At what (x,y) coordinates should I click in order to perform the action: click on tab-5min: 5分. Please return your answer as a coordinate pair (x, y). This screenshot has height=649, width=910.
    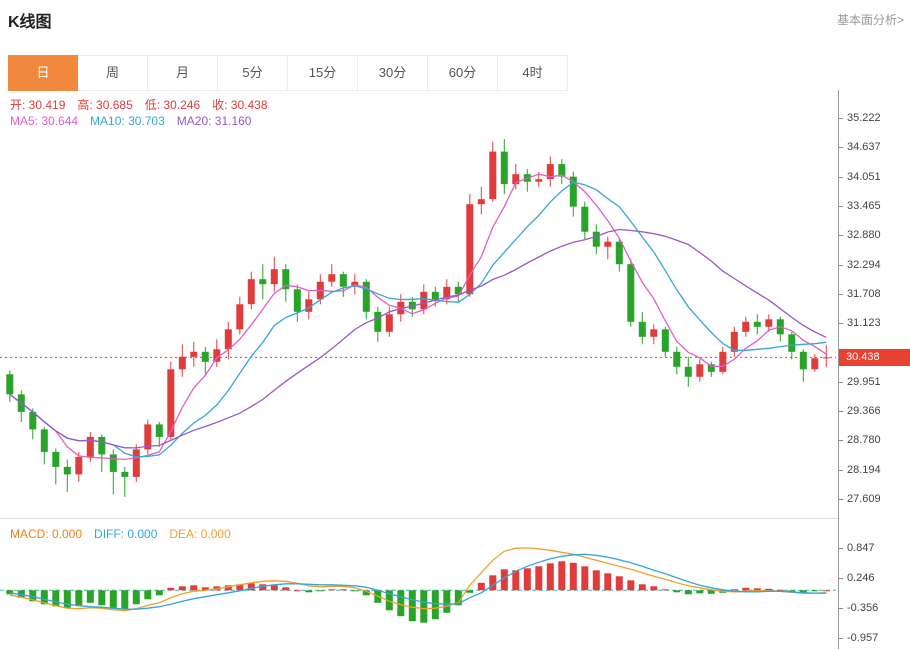
    Looking at the image, I should click on (253, 73).